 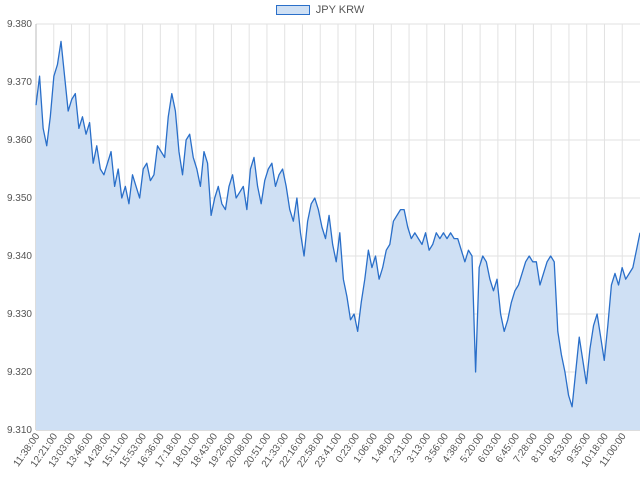 What do you see at coordinates (340, 10) in the screenshot?
I see `legend-label-jpy-krw: JPY KRW` at bounding box center [340, 10].